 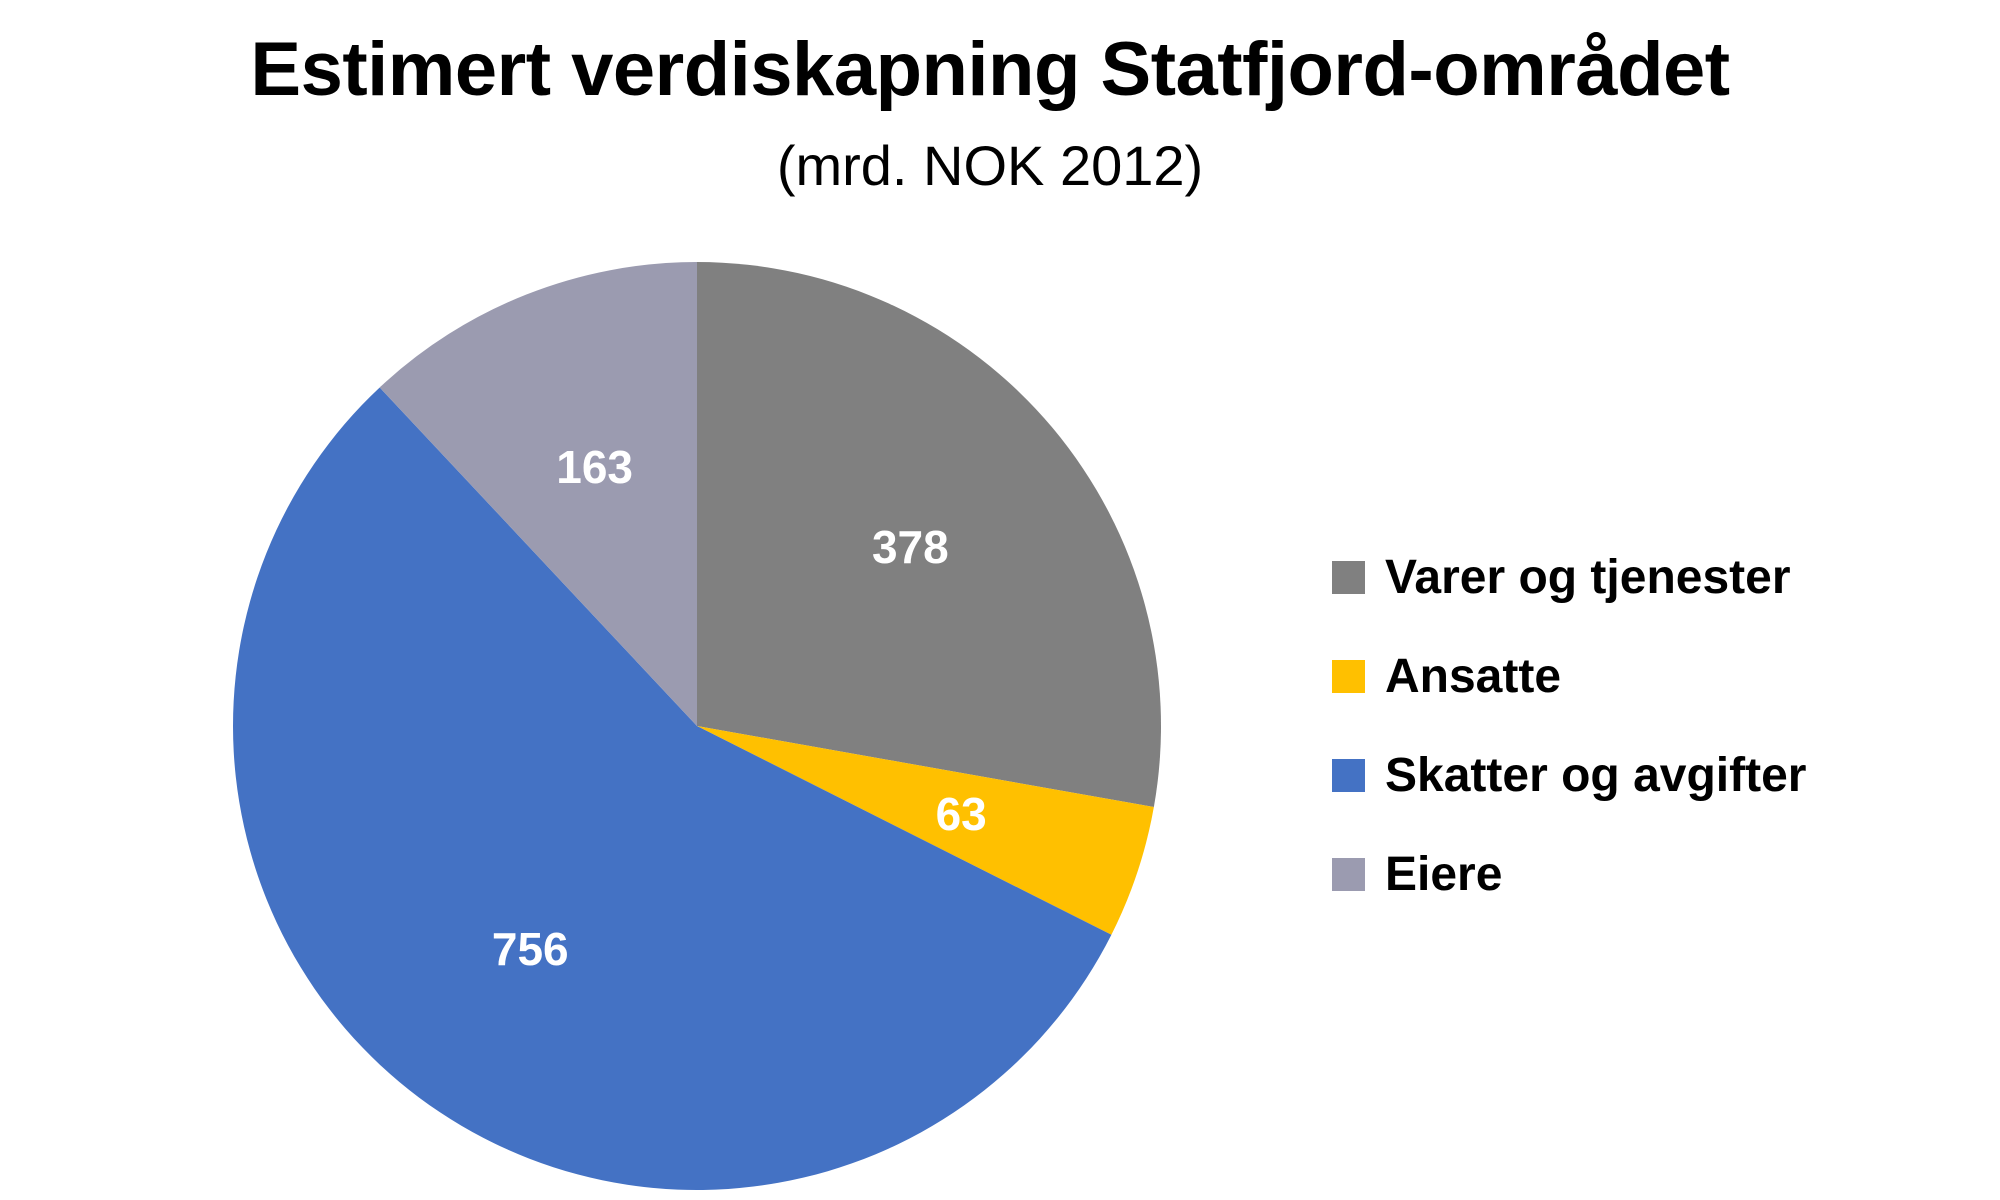 I want to click on pie-data-labels: 378 63 756 163, so click(x=739, y=708).